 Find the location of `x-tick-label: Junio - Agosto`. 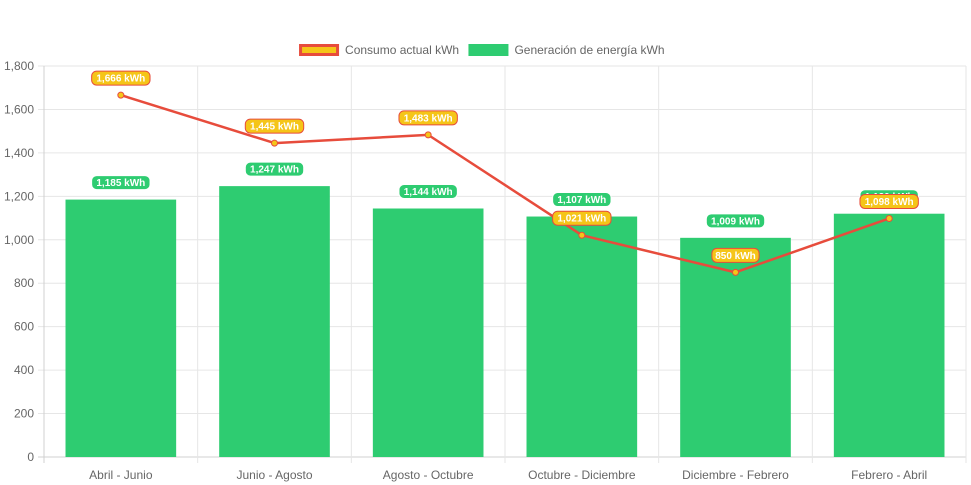

x-tick-label: Junio - Agosto is located at coordinates (274, 475).